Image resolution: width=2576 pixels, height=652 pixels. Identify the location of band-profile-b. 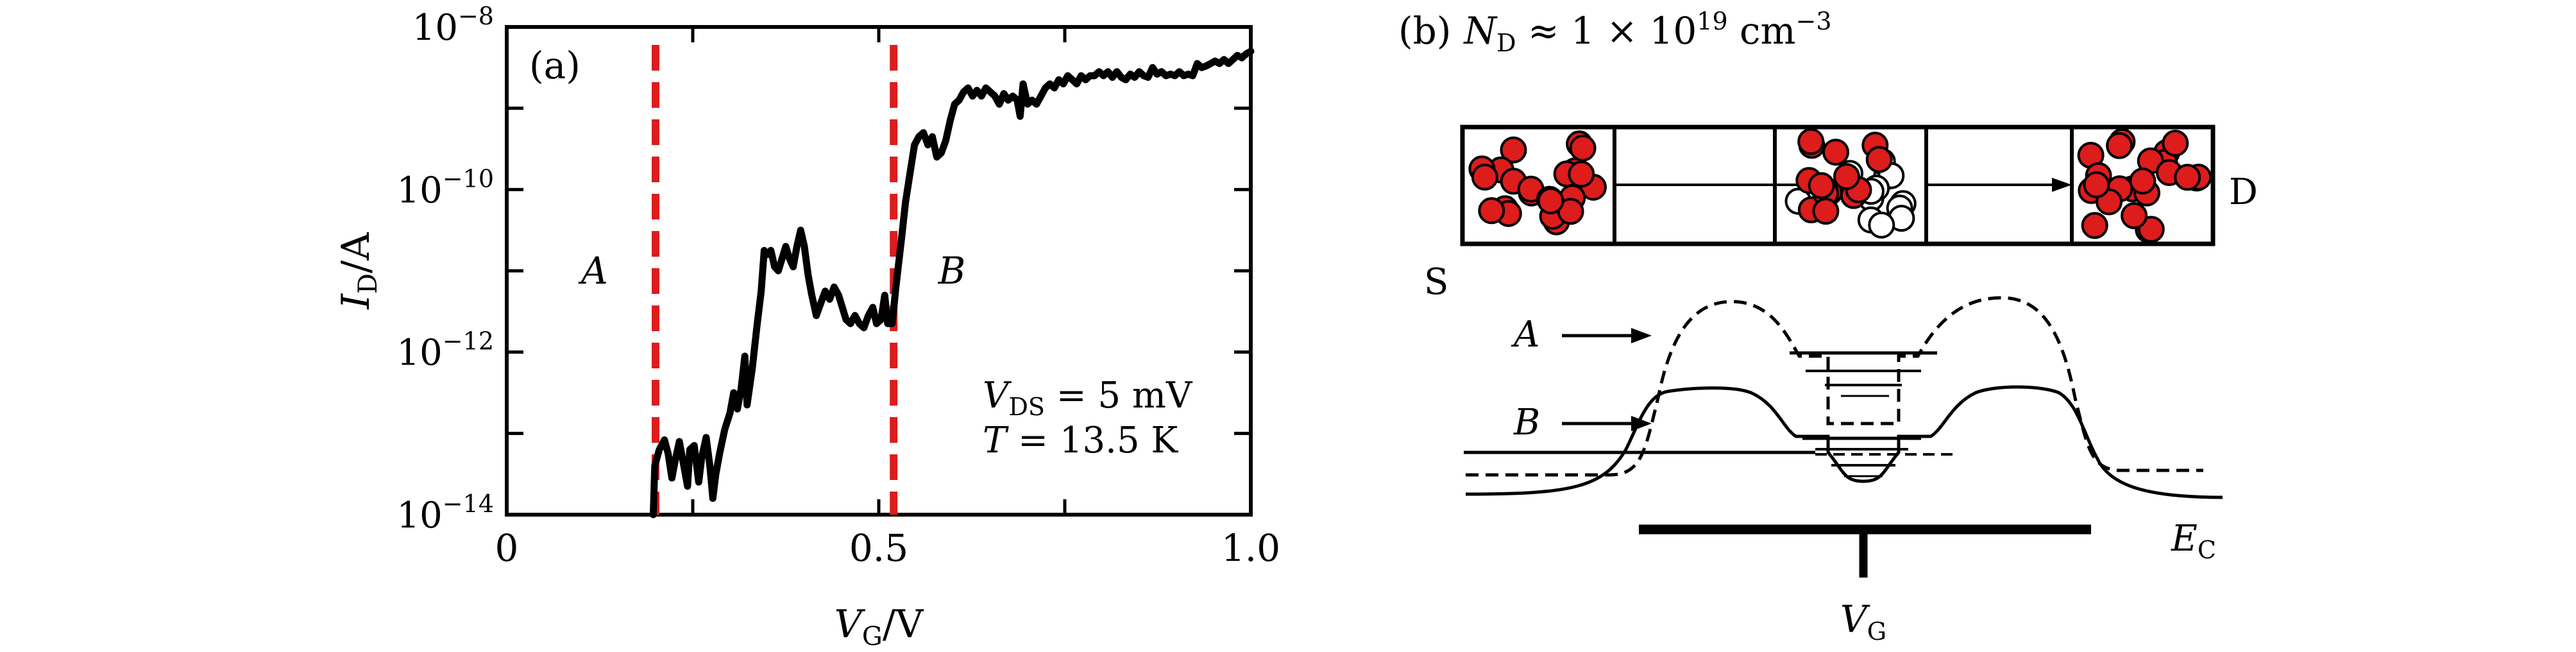
(1844, 442).